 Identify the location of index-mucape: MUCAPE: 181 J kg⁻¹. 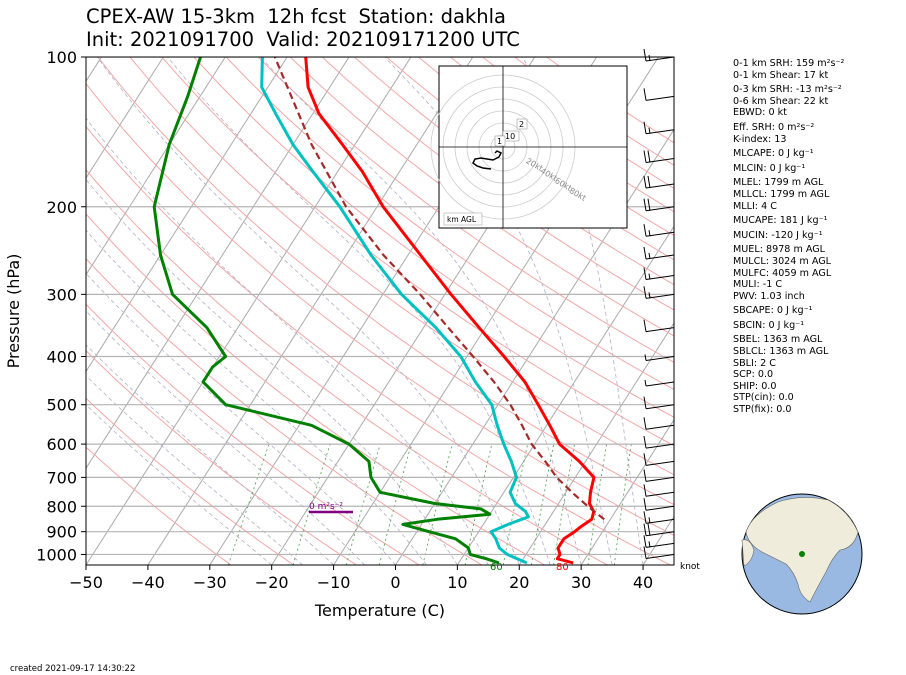
(780, 221).